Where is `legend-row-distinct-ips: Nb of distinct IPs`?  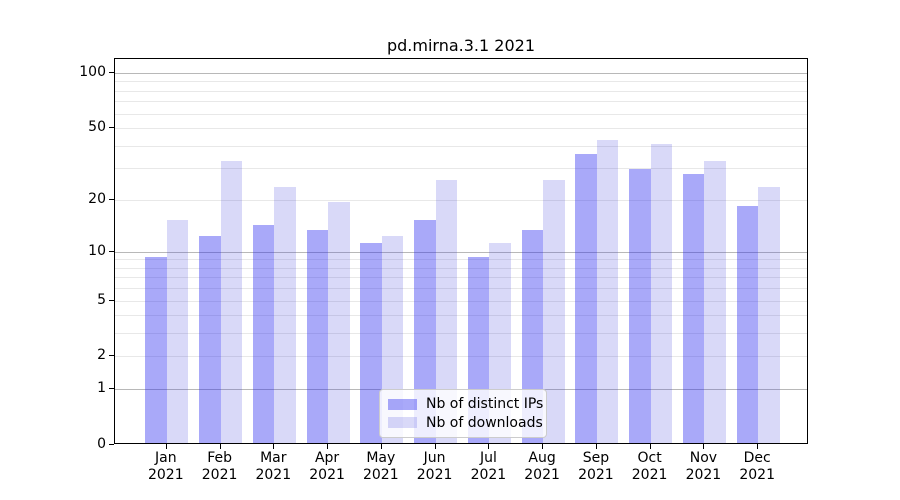
legend-row-distinct-ips: Nb of distinct IPs is located at coordinates (465, 404).